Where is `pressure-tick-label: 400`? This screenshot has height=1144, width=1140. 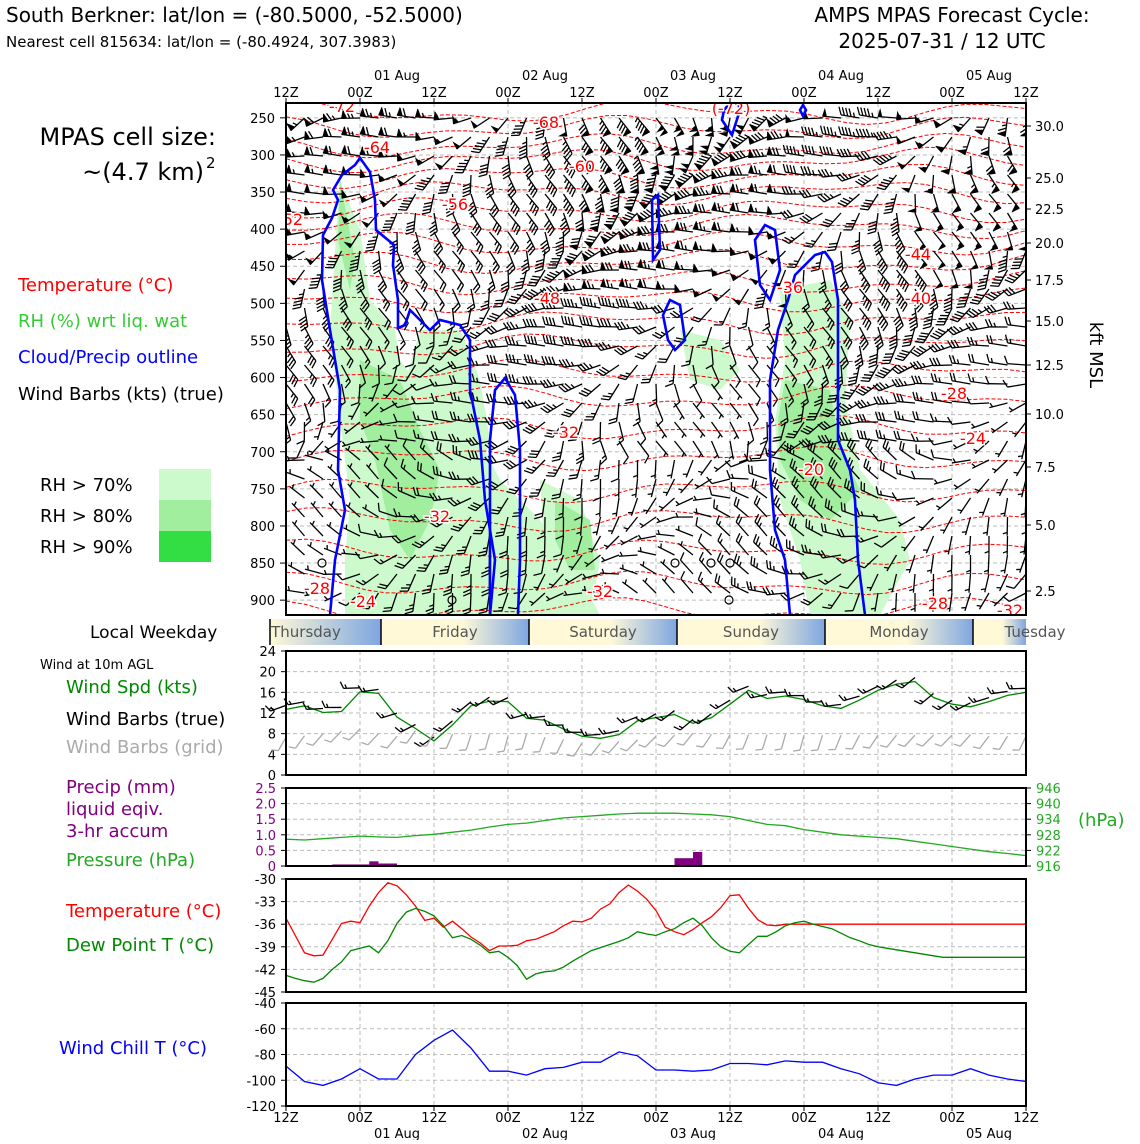 pressure-tick-label: 400 is located at coordinates (262, 230).